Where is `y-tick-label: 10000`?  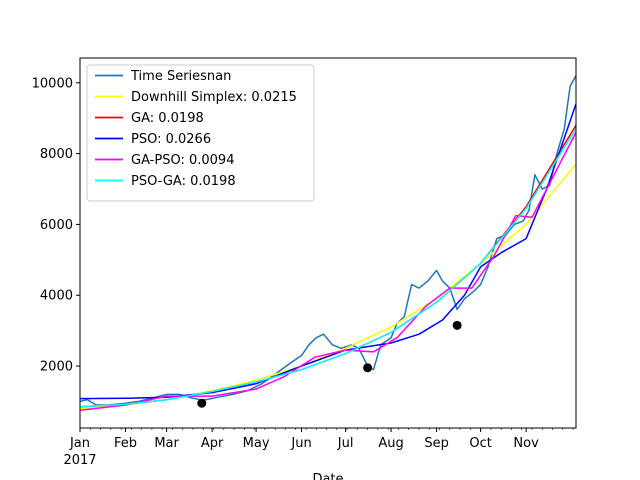 y-tick-label: 10000 is located at coordinates (52, 83).